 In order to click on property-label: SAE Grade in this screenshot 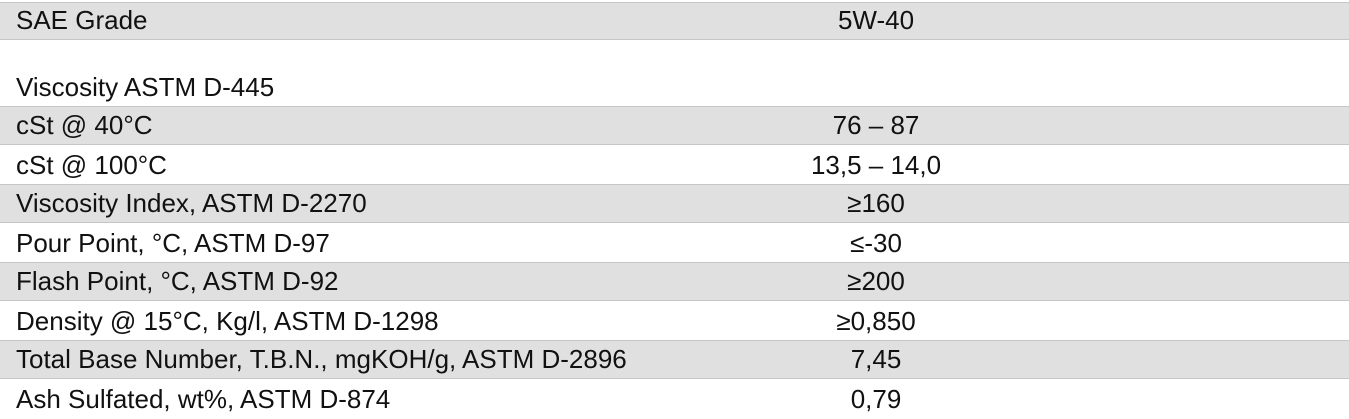, I will do `click(82, 20)`.